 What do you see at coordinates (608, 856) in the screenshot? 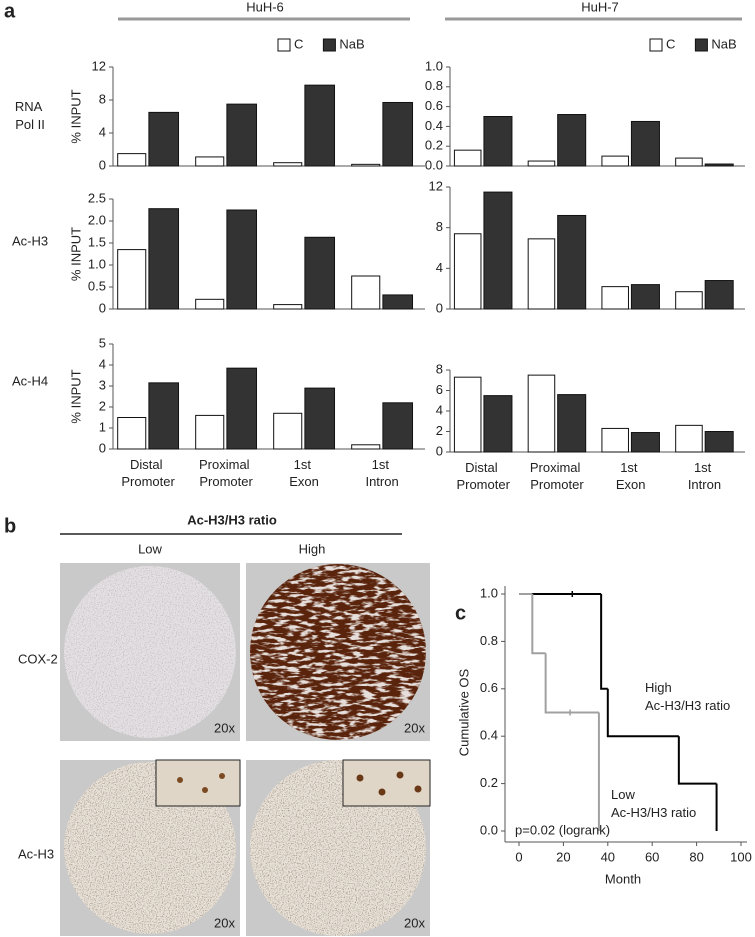
I see `x-tick-label: 40` at bounding box center [608, 856].